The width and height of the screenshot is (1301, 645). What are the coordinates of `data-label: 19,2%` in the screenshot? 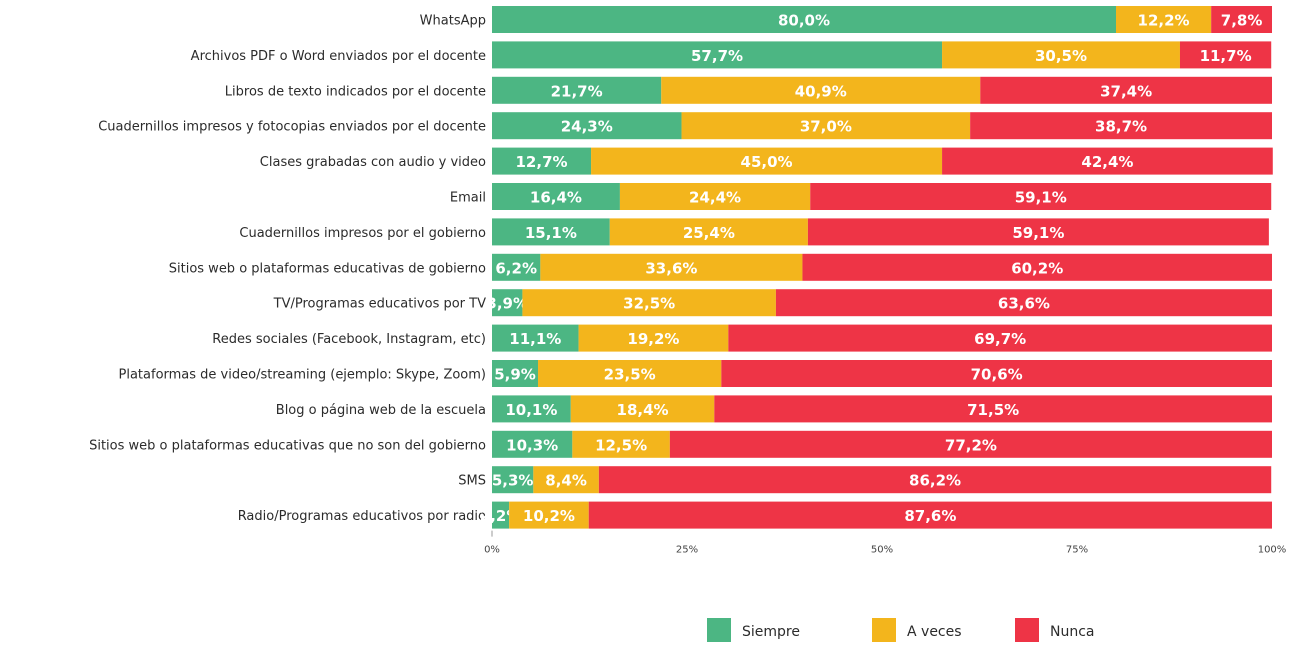 It's located at (653, 339).